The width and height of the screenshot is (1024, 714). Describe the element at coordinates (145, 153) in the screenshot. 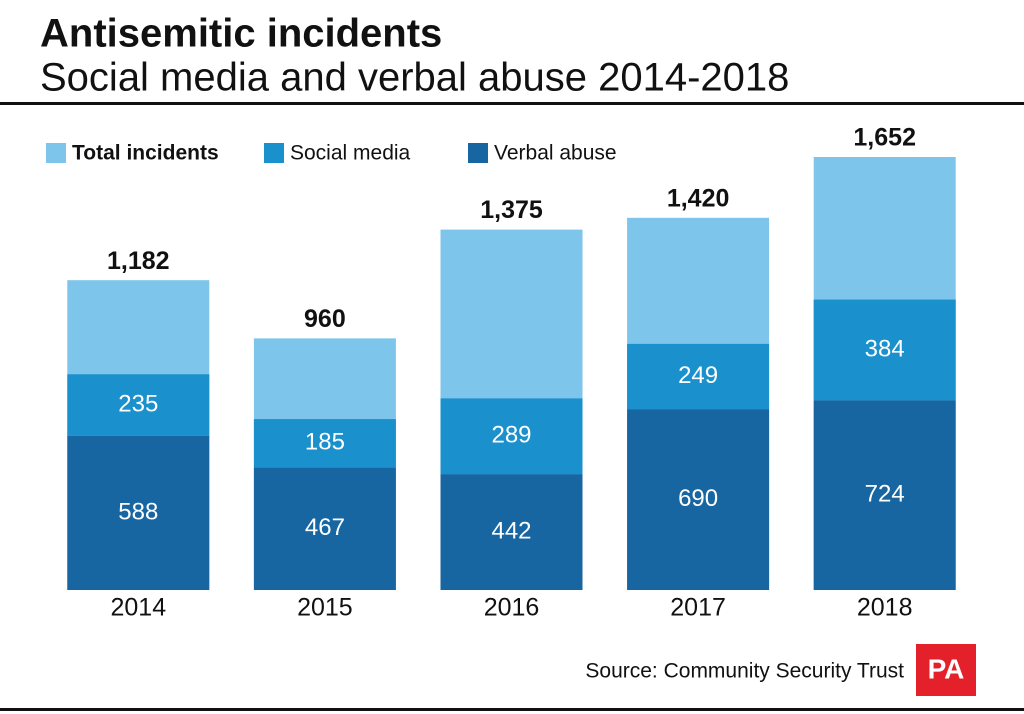

I see `legend-label: Total incidents` at that location.